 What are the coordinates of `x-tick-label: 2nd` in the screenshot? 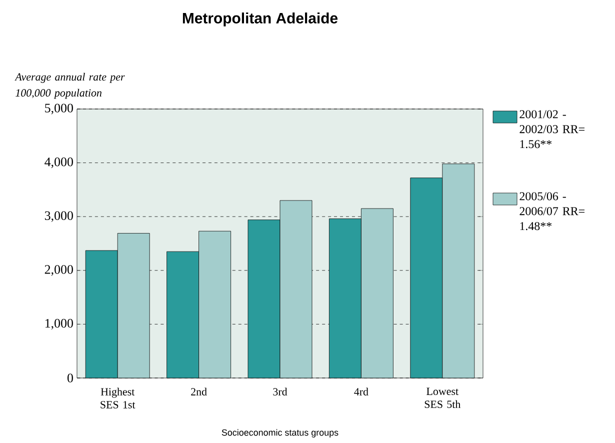 It's located at (199, 392).